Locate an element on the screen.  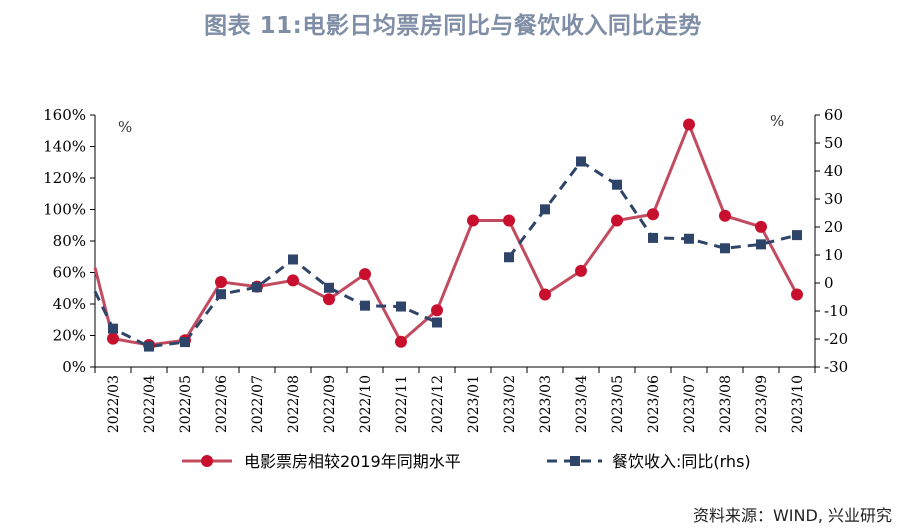
x-tick-label: 2022/10 is located at coordinates (366, 404).